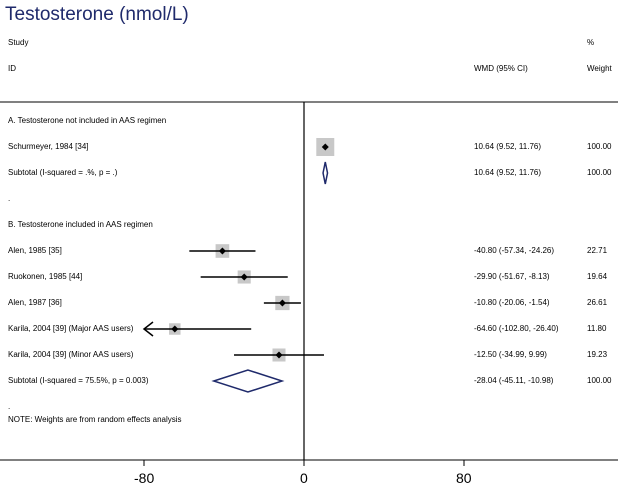 The image size is (618, 495). I want to click on study-label: Schurmeyer, 1984 [34], so click(48, 146).